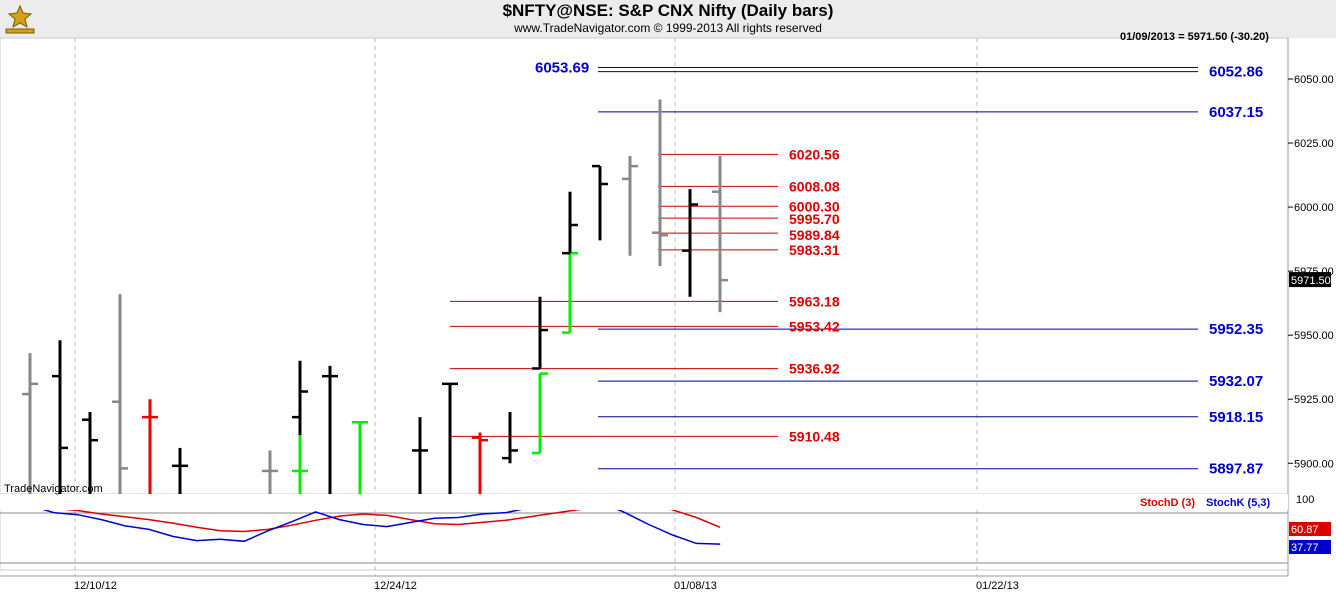 The height and width of the screenshot is (594, 1336). Describe the element at coordinates (814, 219) in the screenshot. I see `support-label: 5995.70` at that location.